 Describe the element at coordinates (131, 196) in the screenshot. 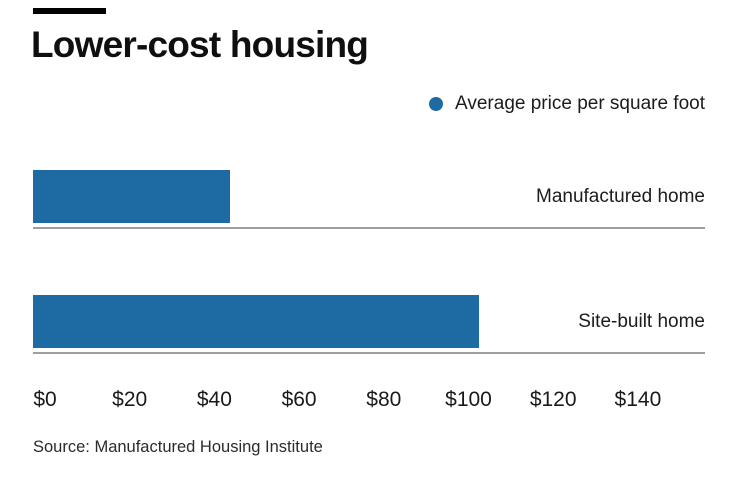

I see `bar-manufactured-home` at that location.